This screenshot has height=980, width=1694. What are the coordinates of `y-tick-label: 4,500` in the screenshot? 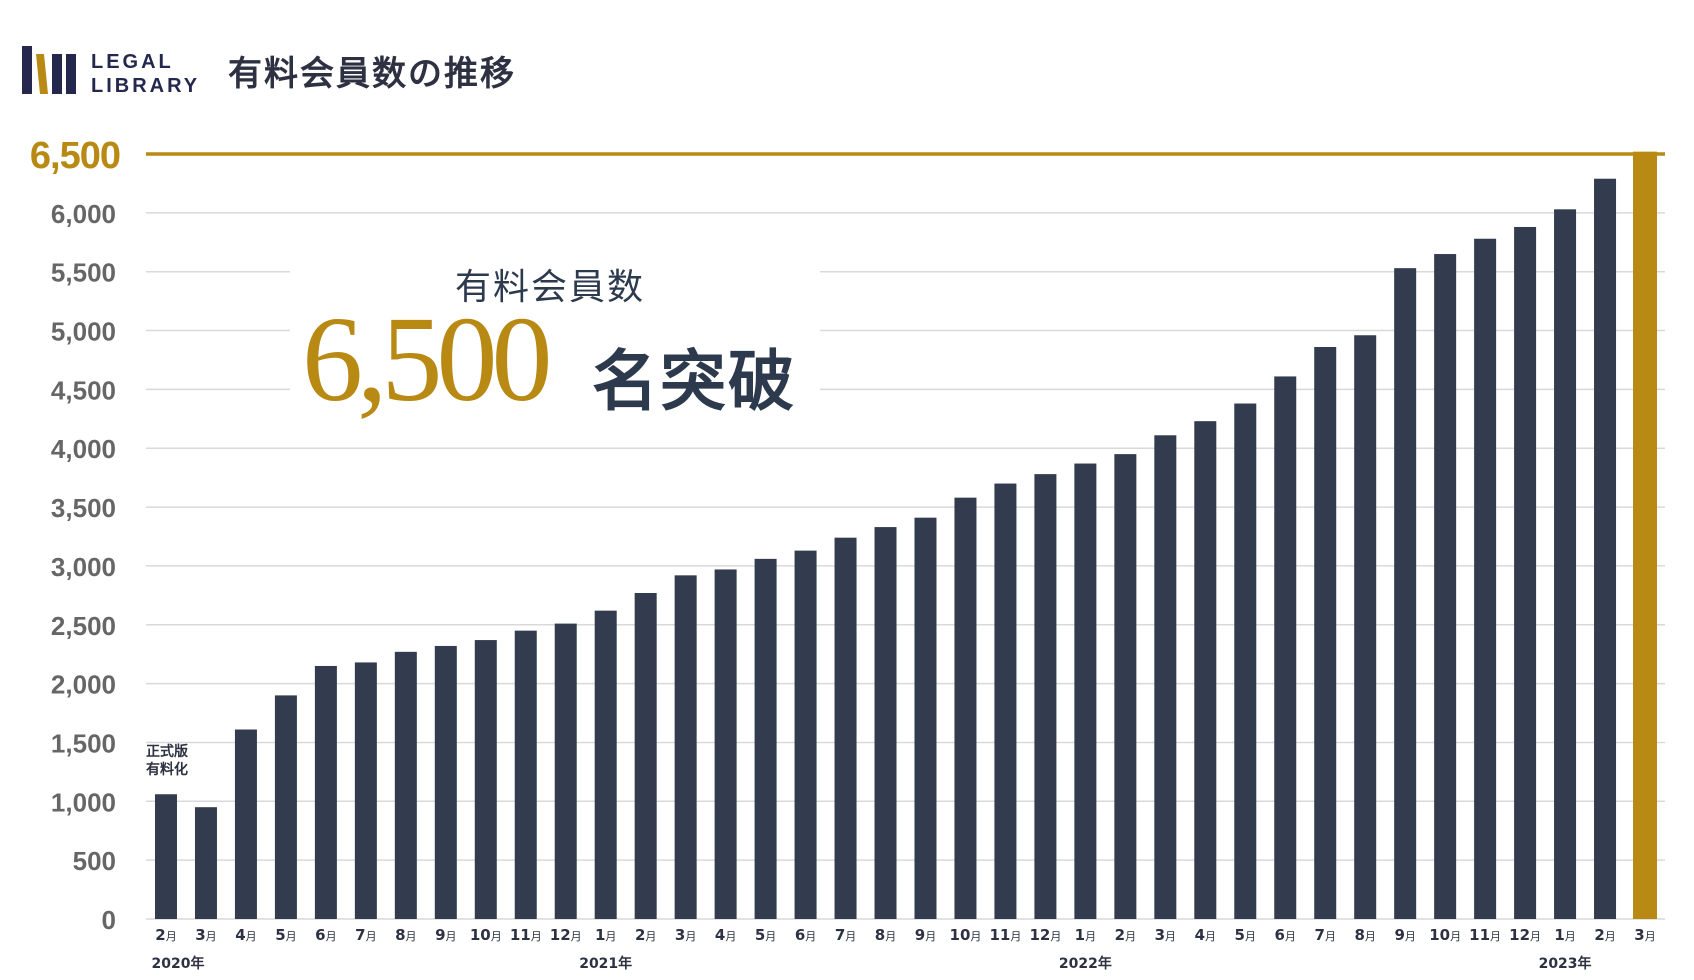 It's located at (83, 390).